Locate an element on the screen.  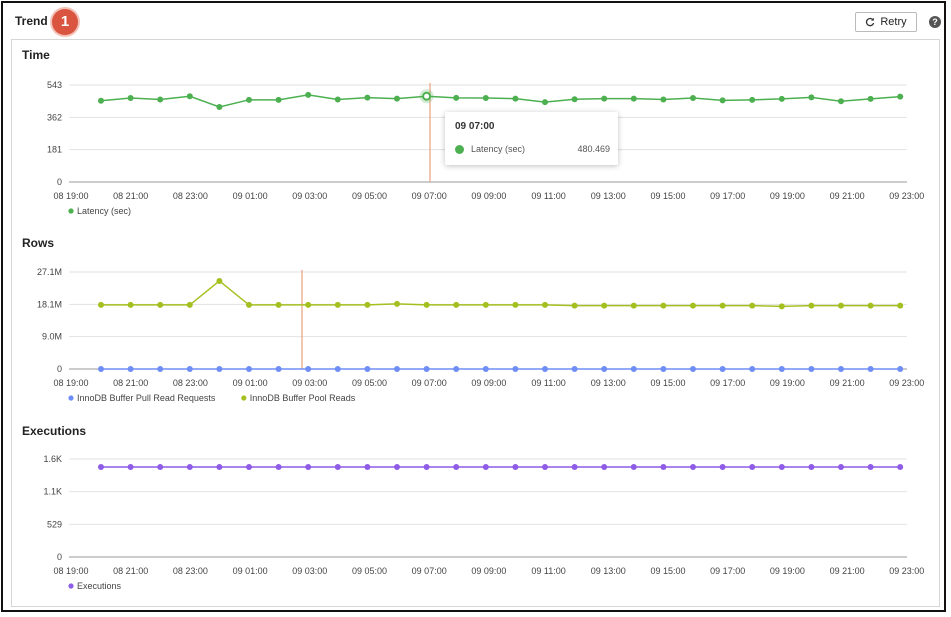
x-tick-label: 09 17:00 is located at coordinates (727, 196).